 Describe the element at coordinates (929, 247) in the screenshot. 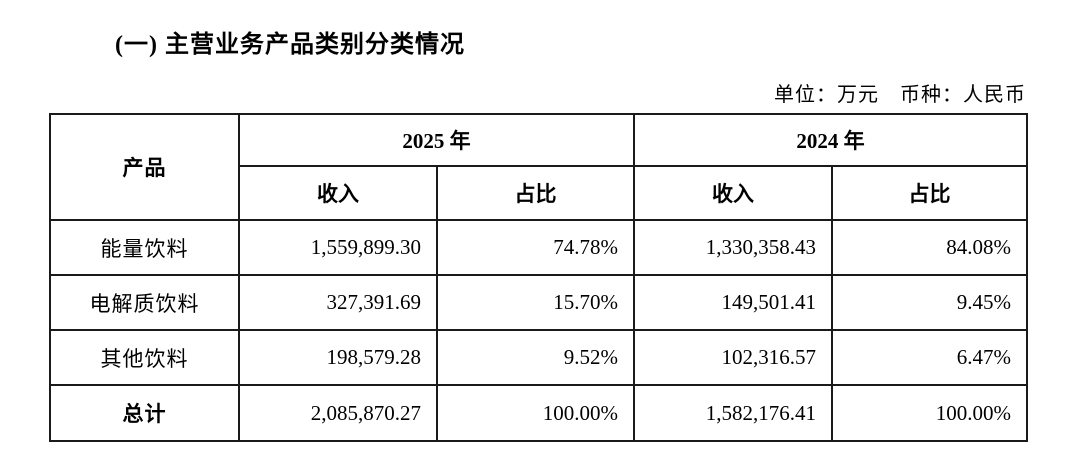

I see `cell-share-2024: 84.08%` at that location.